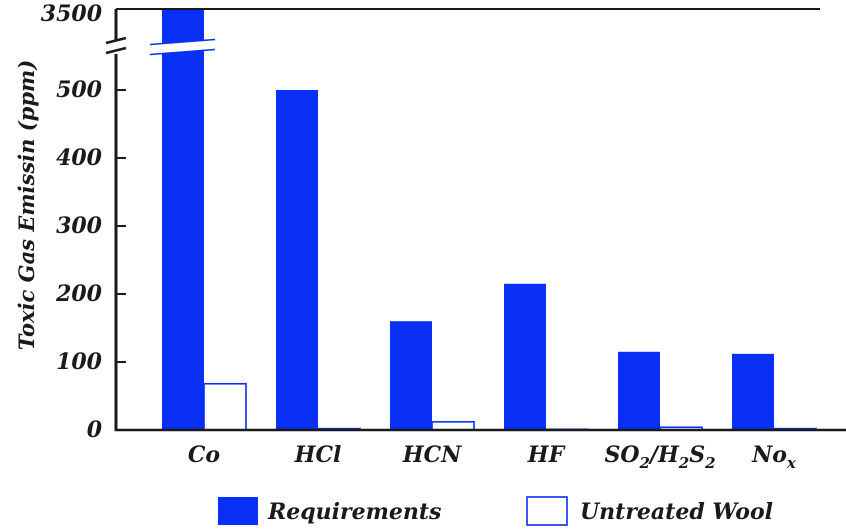 This screenshot has height=529, width=846. I want to click on y-tick-label-300: 300, so click(79, 226).